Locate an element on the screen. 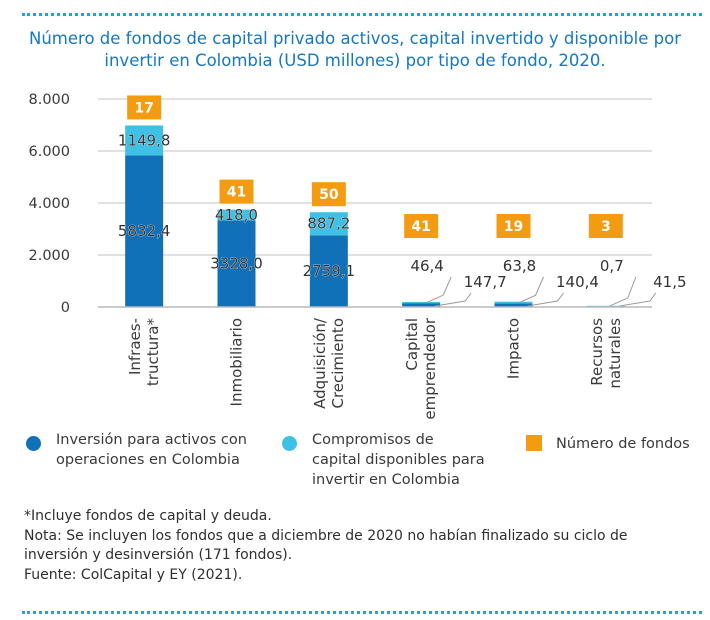 This screenshot has height=620, width=710. data-label-available: 63,8 is located at coordinates (519, 266).